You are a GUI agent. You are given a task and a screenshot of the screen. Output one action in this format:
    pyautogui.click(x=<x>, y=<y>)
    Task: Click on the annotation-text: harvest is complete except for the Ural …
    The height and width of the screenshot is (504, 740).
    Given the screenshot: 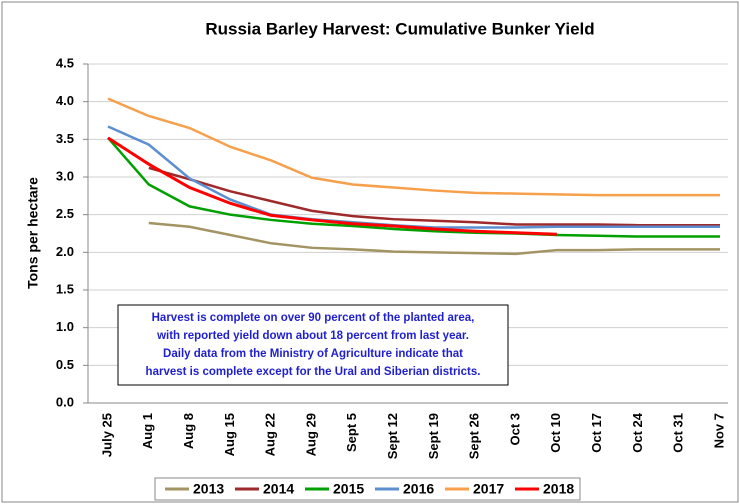 What is the action you would take?
    pyautogui.click(x=313, y=372)
    